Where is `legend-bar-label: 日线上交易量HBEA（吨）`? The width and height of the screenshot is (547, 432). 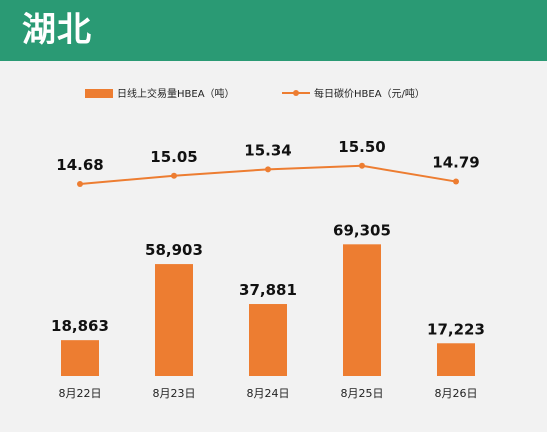 legend-bar-label: 日线上交易量HBEA（吨） is located at coordinates (176, 93).